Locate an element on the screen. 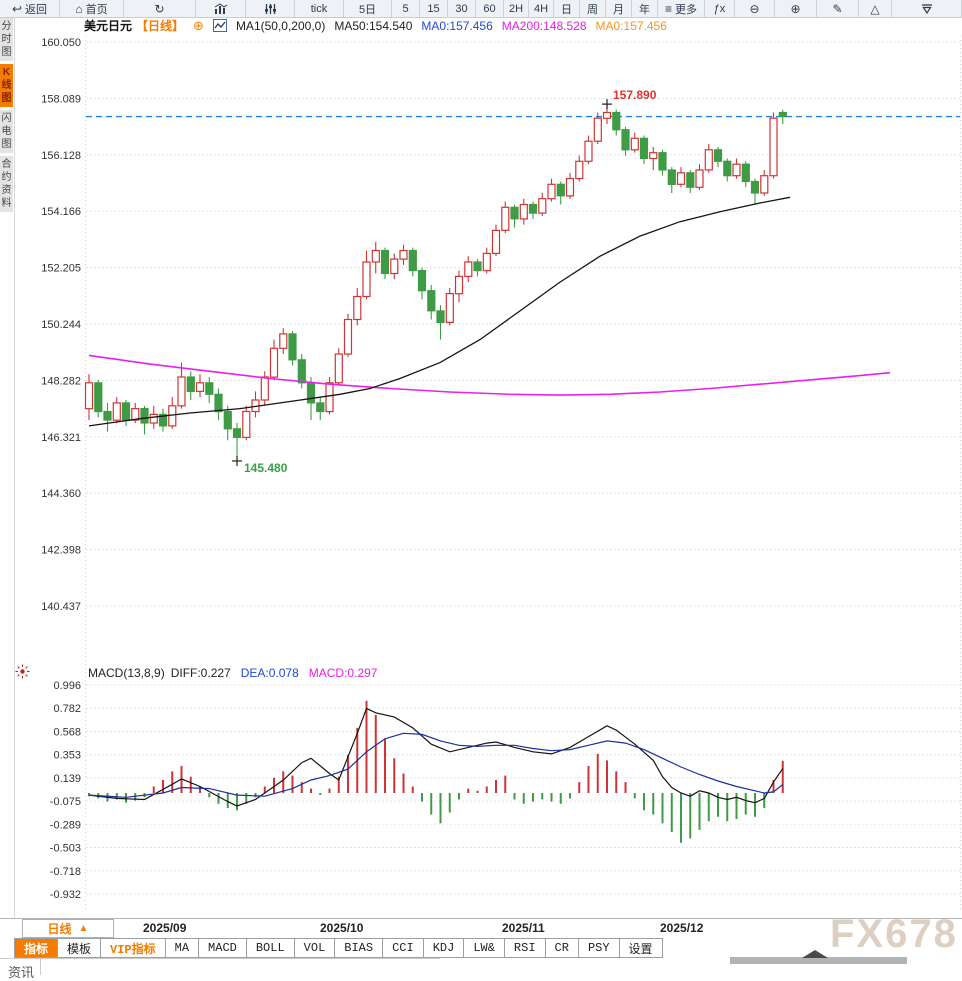  fx-indicators-button: ƒx is located at coordinates (720, 8).